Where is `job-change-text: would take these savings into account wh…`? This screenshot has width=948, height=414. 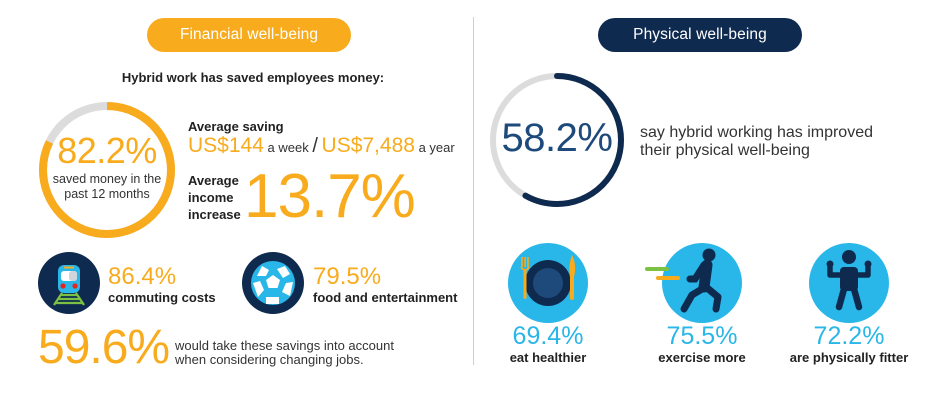 job-change-text: would take these savings into account wh… is located at coordinates (284, 353).